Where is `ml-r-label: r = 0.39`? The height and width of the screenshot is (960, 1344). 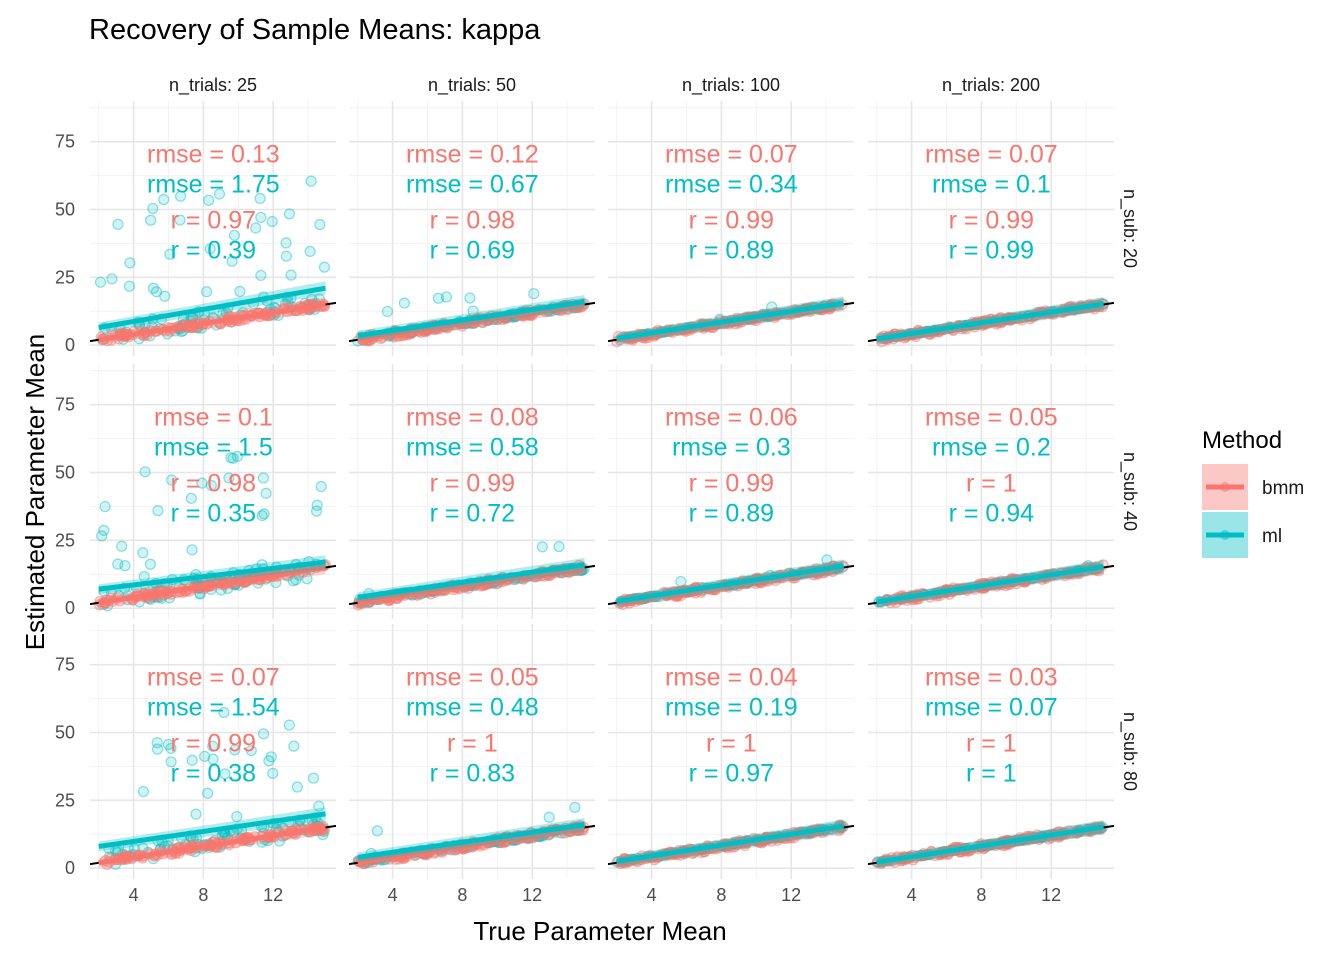
ml-r-label: r = 0.39 is located at coordinates (213, 251).